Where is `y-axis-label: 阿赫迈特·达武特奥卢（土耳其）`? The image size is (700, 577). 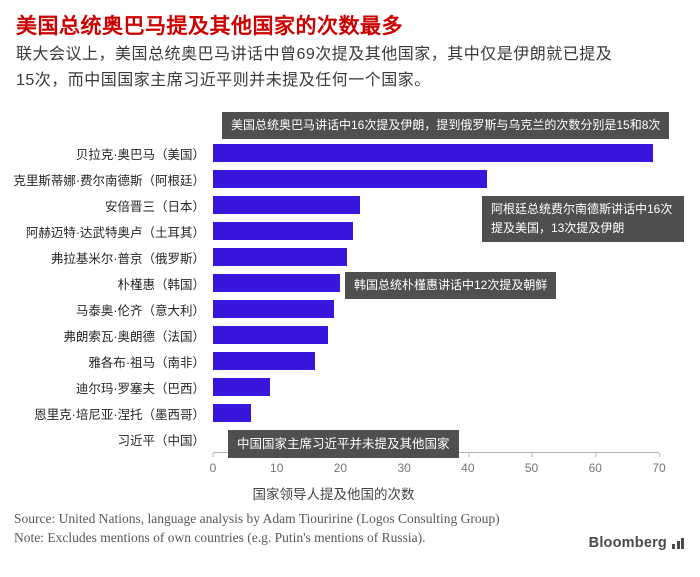
y-axis-label: 阿赫迈特·达武特奥卢（土耳其） is located at coordinates (115, 232).